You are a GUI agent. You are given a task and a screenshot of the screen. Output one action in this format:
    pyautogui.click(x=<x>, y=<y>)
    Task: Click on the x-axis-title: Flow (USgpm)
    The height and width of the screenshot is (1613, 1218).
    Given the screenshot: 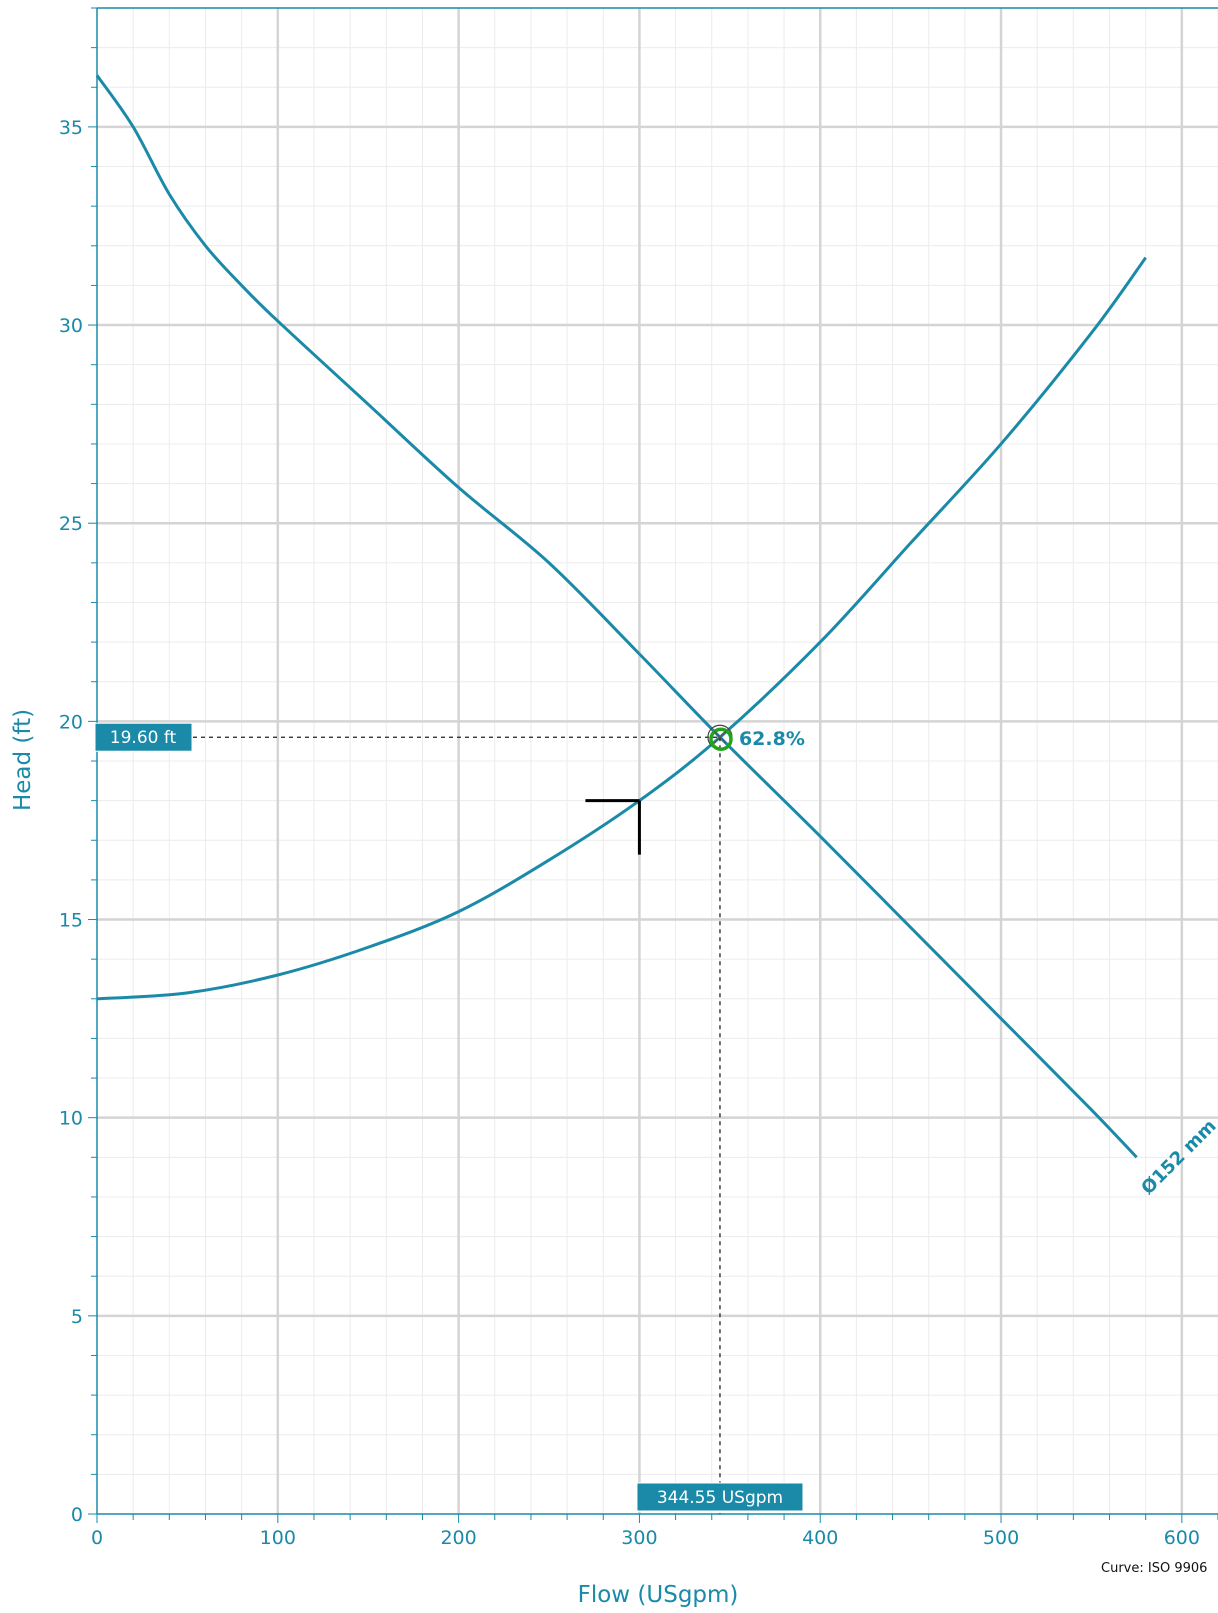 What is the action you would take?
    pyautogui.click(x=658, y=1595)
    